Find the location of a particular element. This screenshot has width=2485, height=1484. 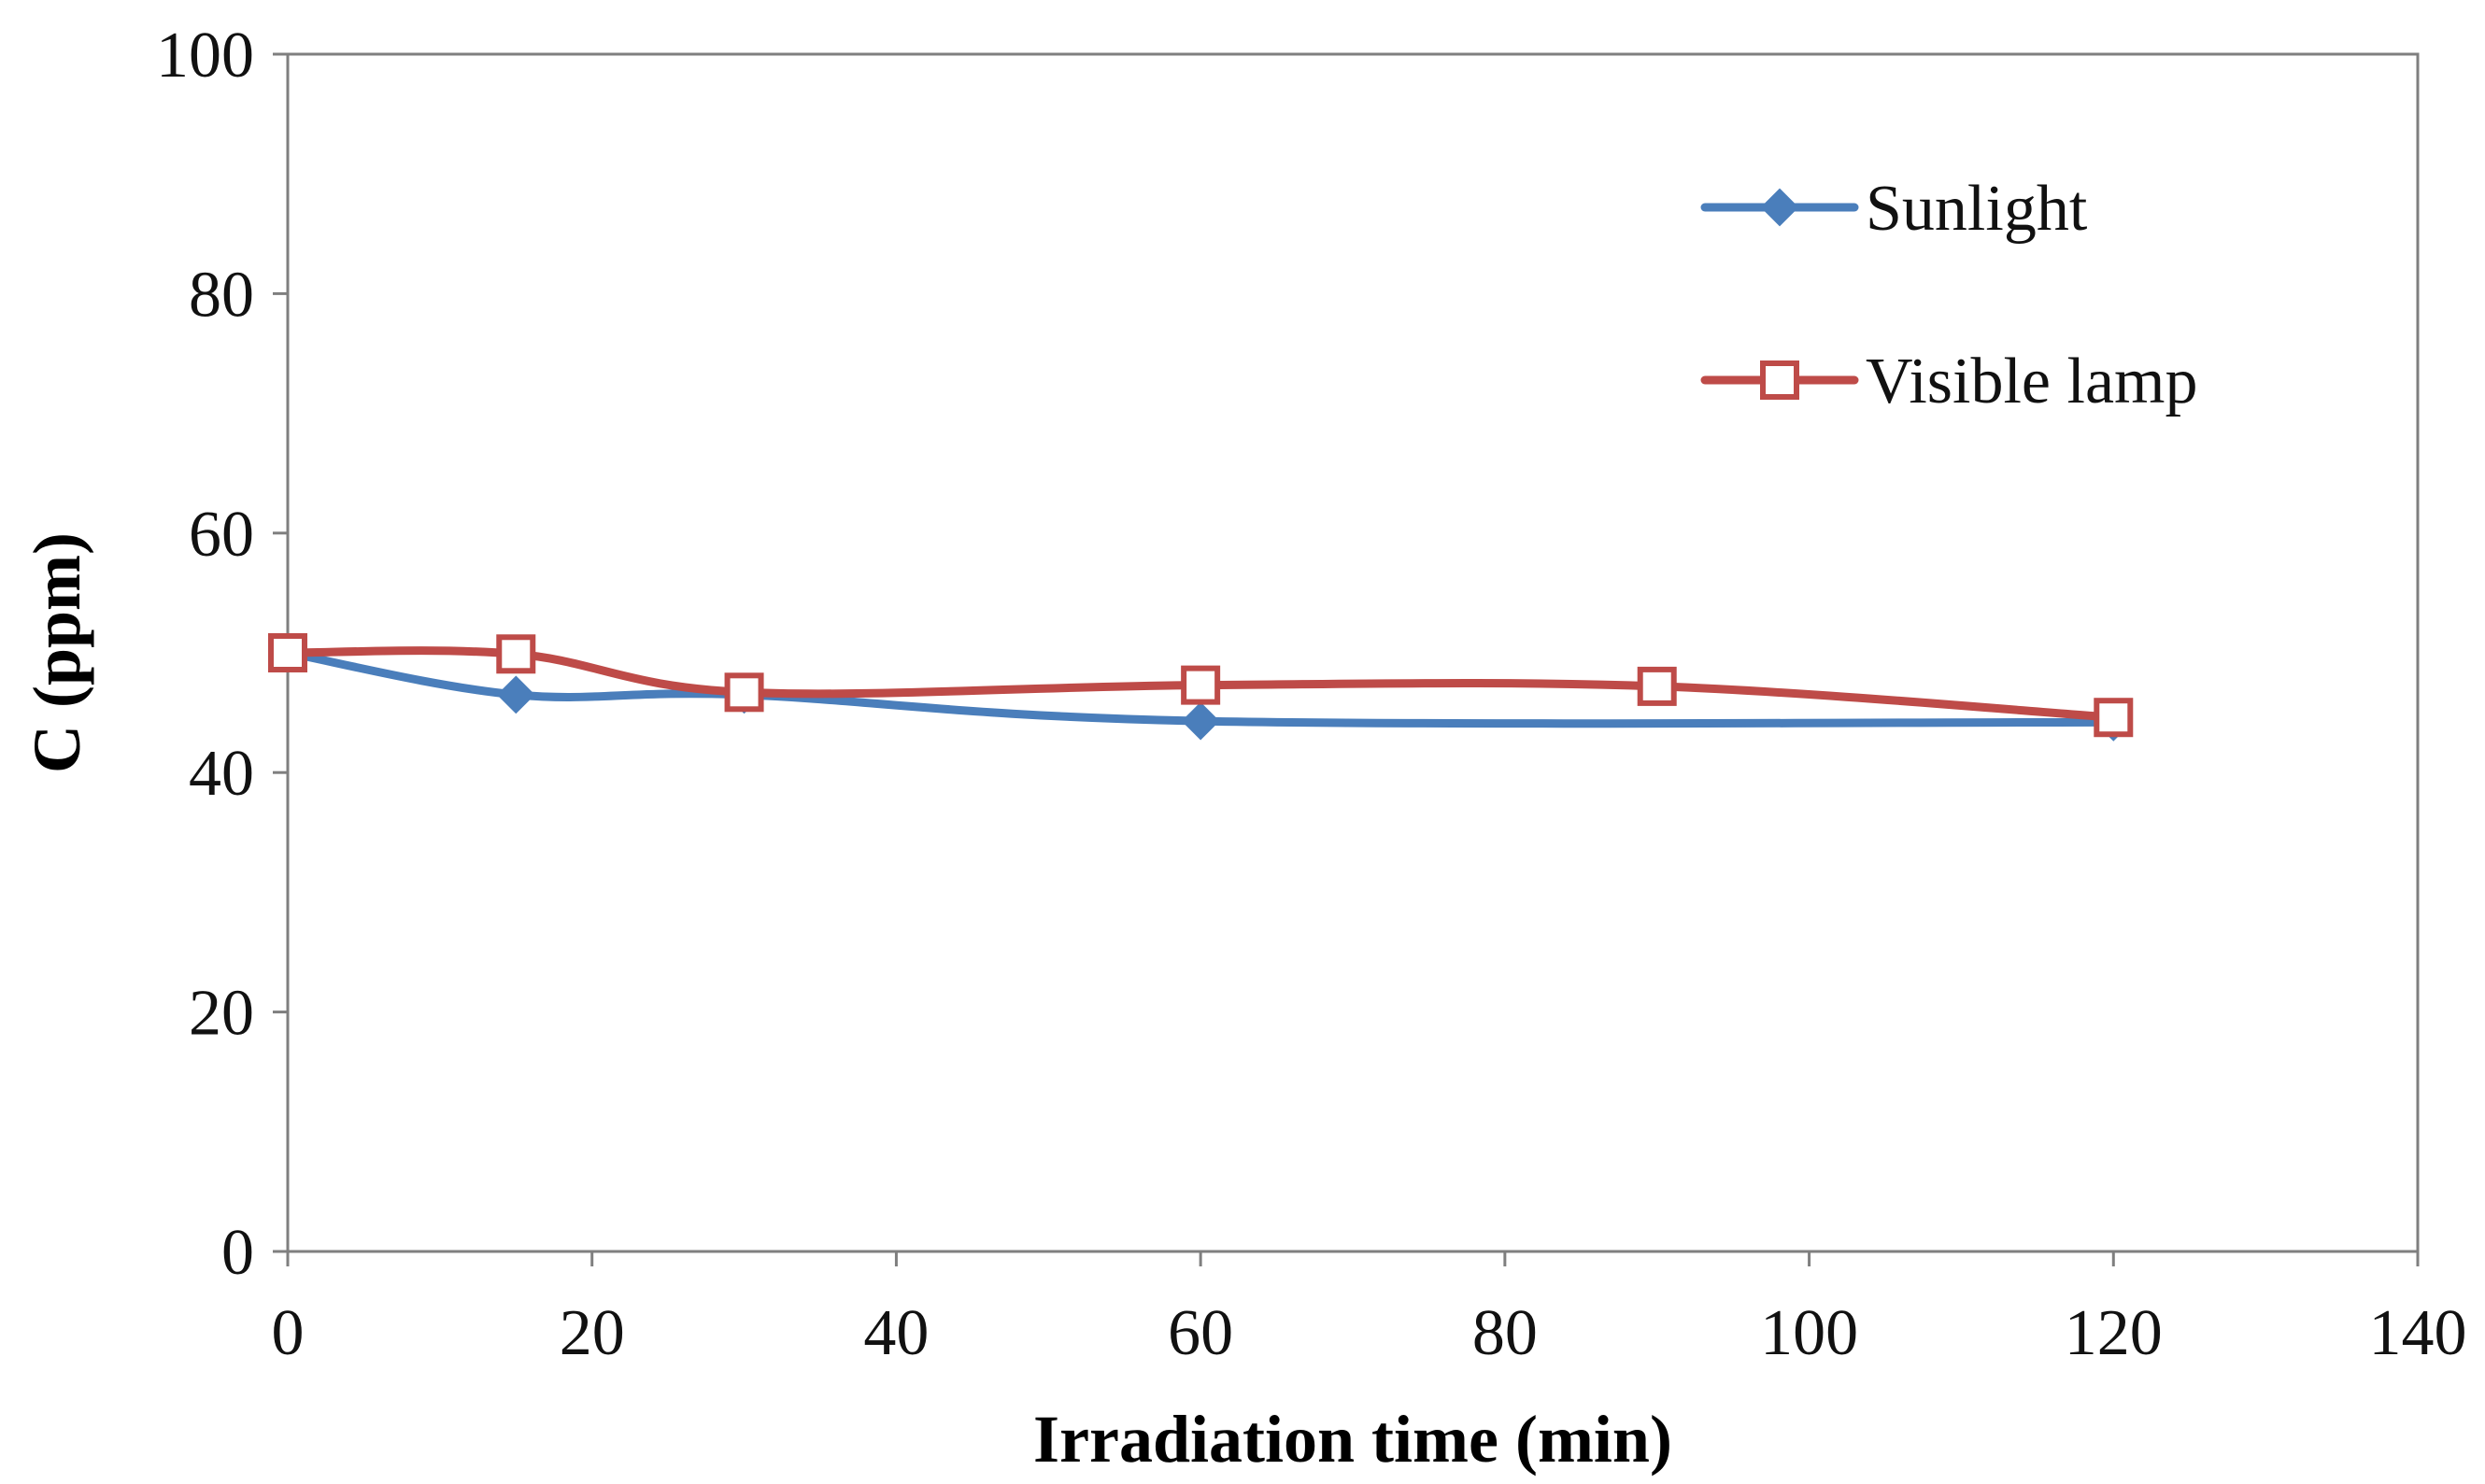

x-tick-label: 60 is located at coordinates (1200, 1333).